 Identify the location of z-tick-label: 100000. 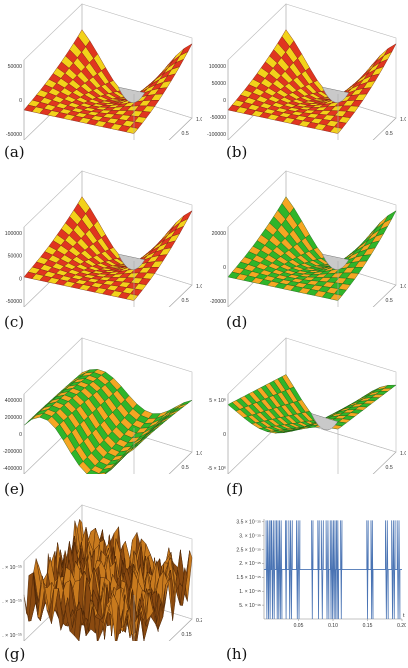
(217, 67).